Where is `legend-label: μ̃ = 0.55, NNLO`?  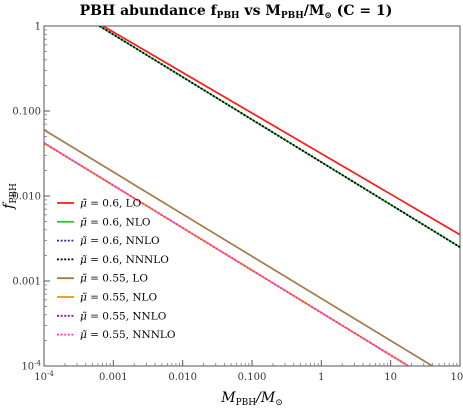 legend-label: μ̃ = 0.55, NNLO is located at coordinates (123, 316).